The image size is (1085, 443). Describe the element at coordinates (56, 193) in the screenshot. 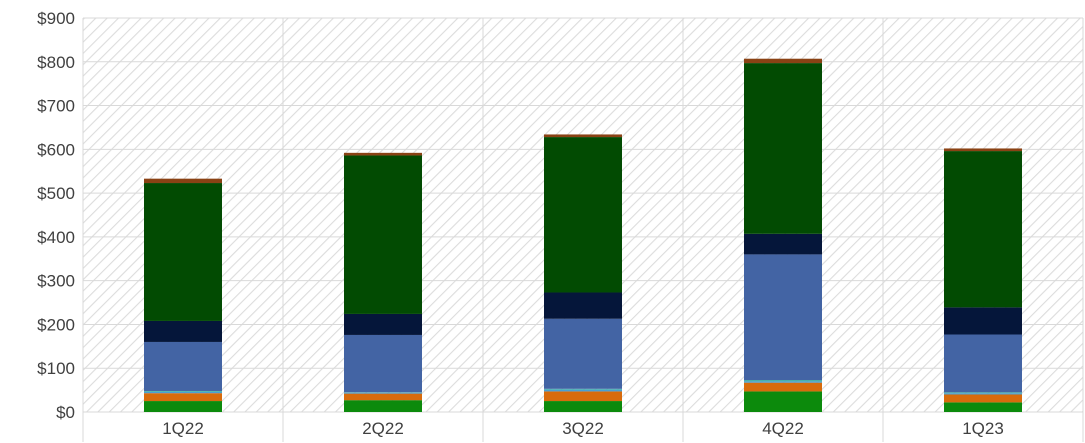

I see `y-tick-label: $500` at that location.